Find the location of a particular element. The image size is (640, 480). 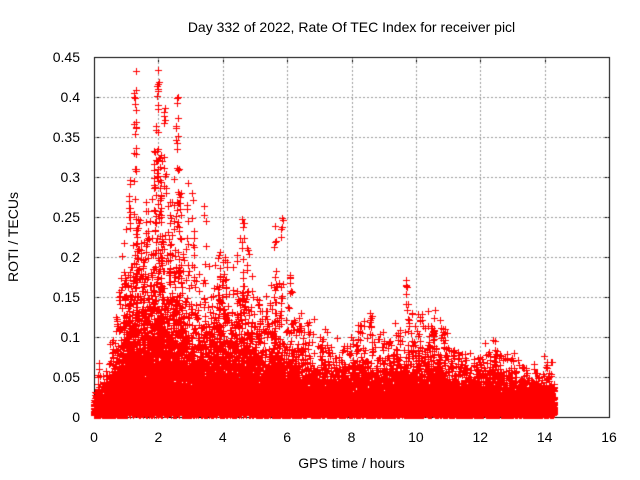

y-tick-label: 0.4 is located at coordinates (70, 97).